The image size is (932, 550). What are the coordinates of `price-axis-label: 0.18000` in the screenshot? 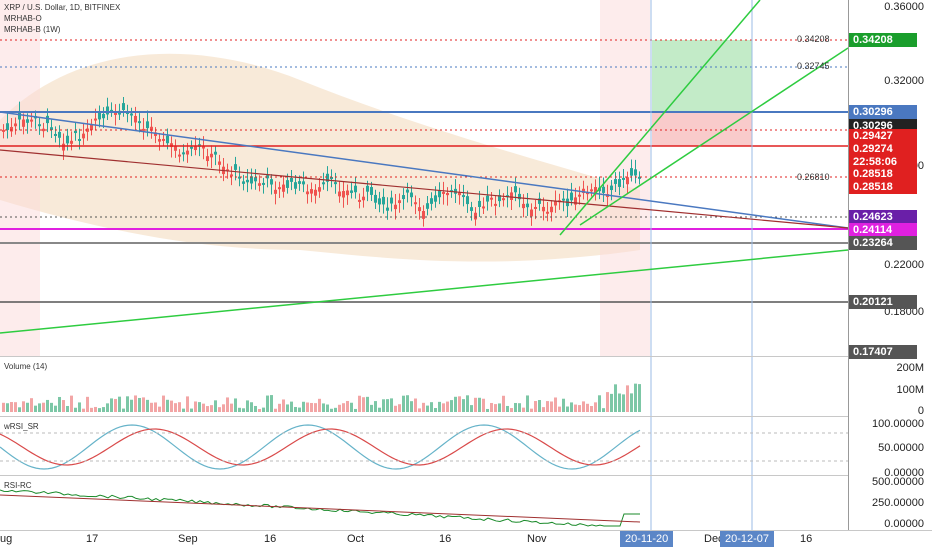 It's located at (904, 312).